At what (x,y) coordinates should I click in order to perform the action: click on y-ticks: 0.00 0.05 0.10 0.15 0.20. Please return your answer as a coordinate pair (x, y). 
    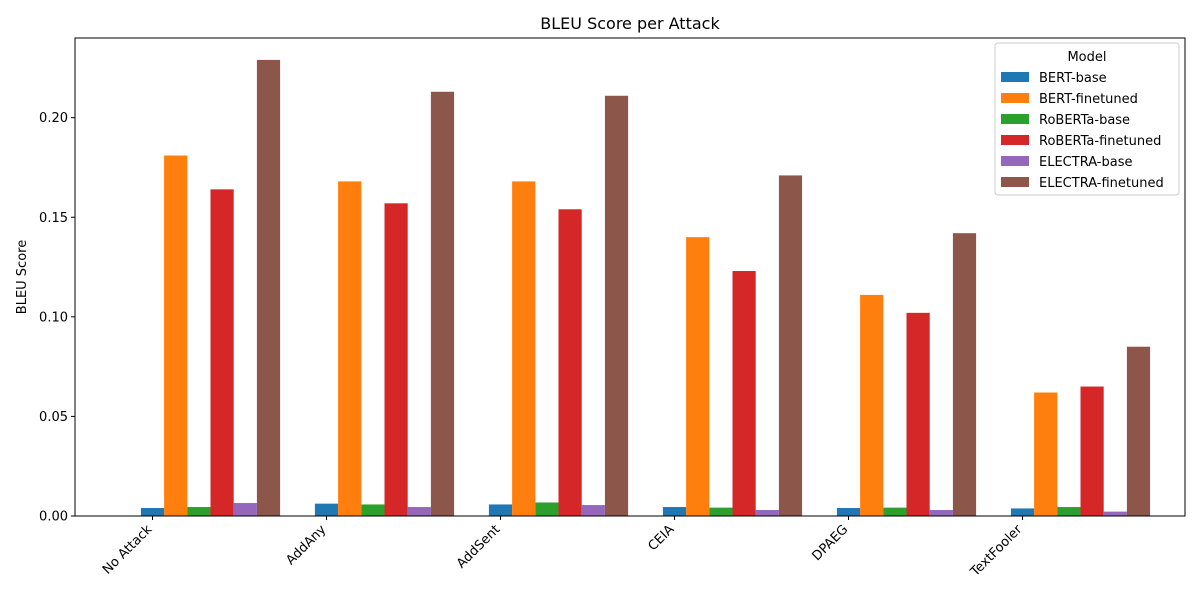
    Looking at the image, I should click on (57, 318).